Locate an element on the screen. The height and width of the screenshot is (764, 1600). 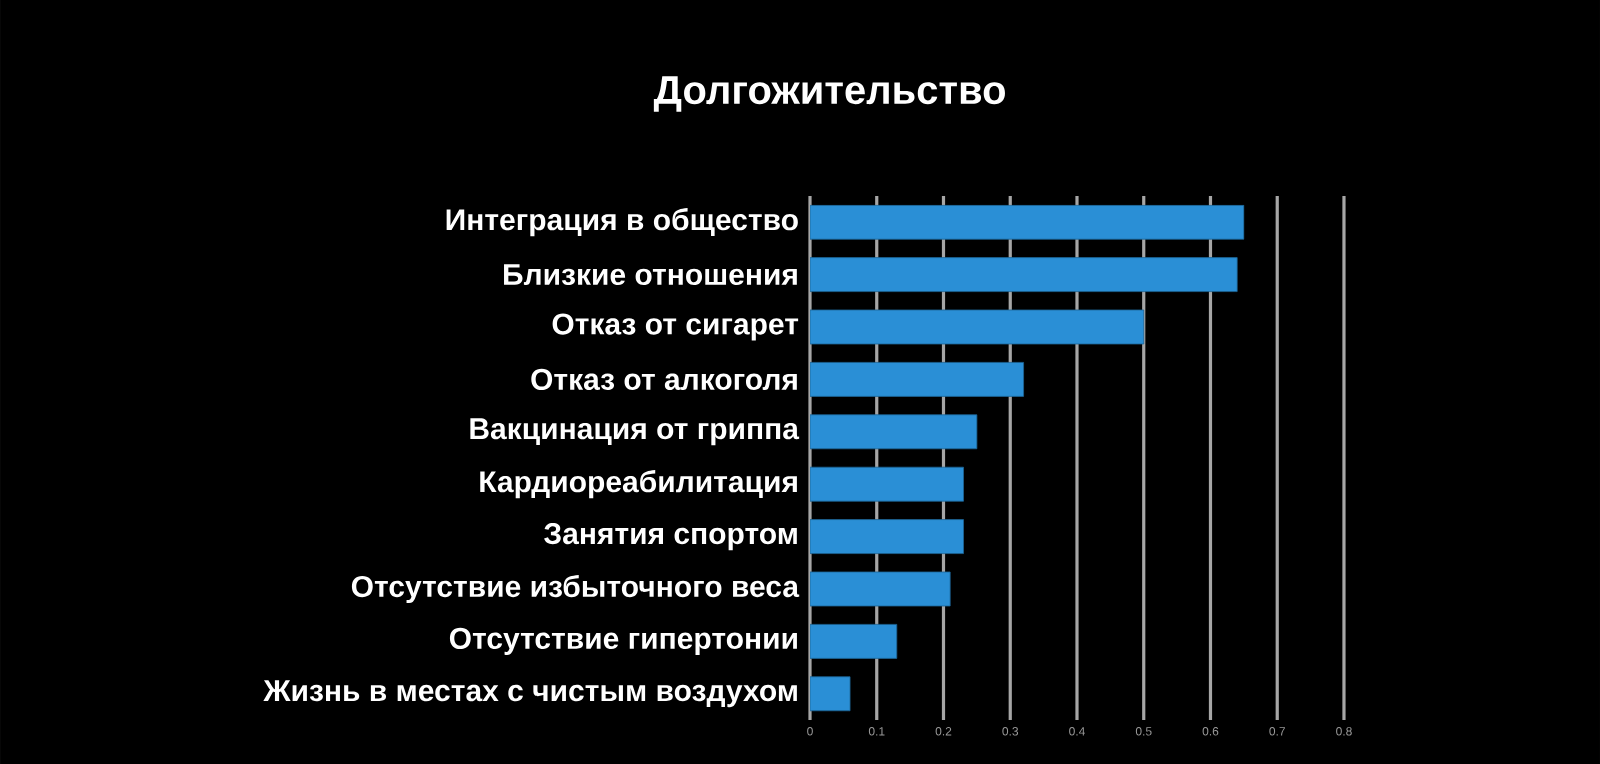
y-tick-label: Отказ от алкоголя is located at coordinates (664, 379).